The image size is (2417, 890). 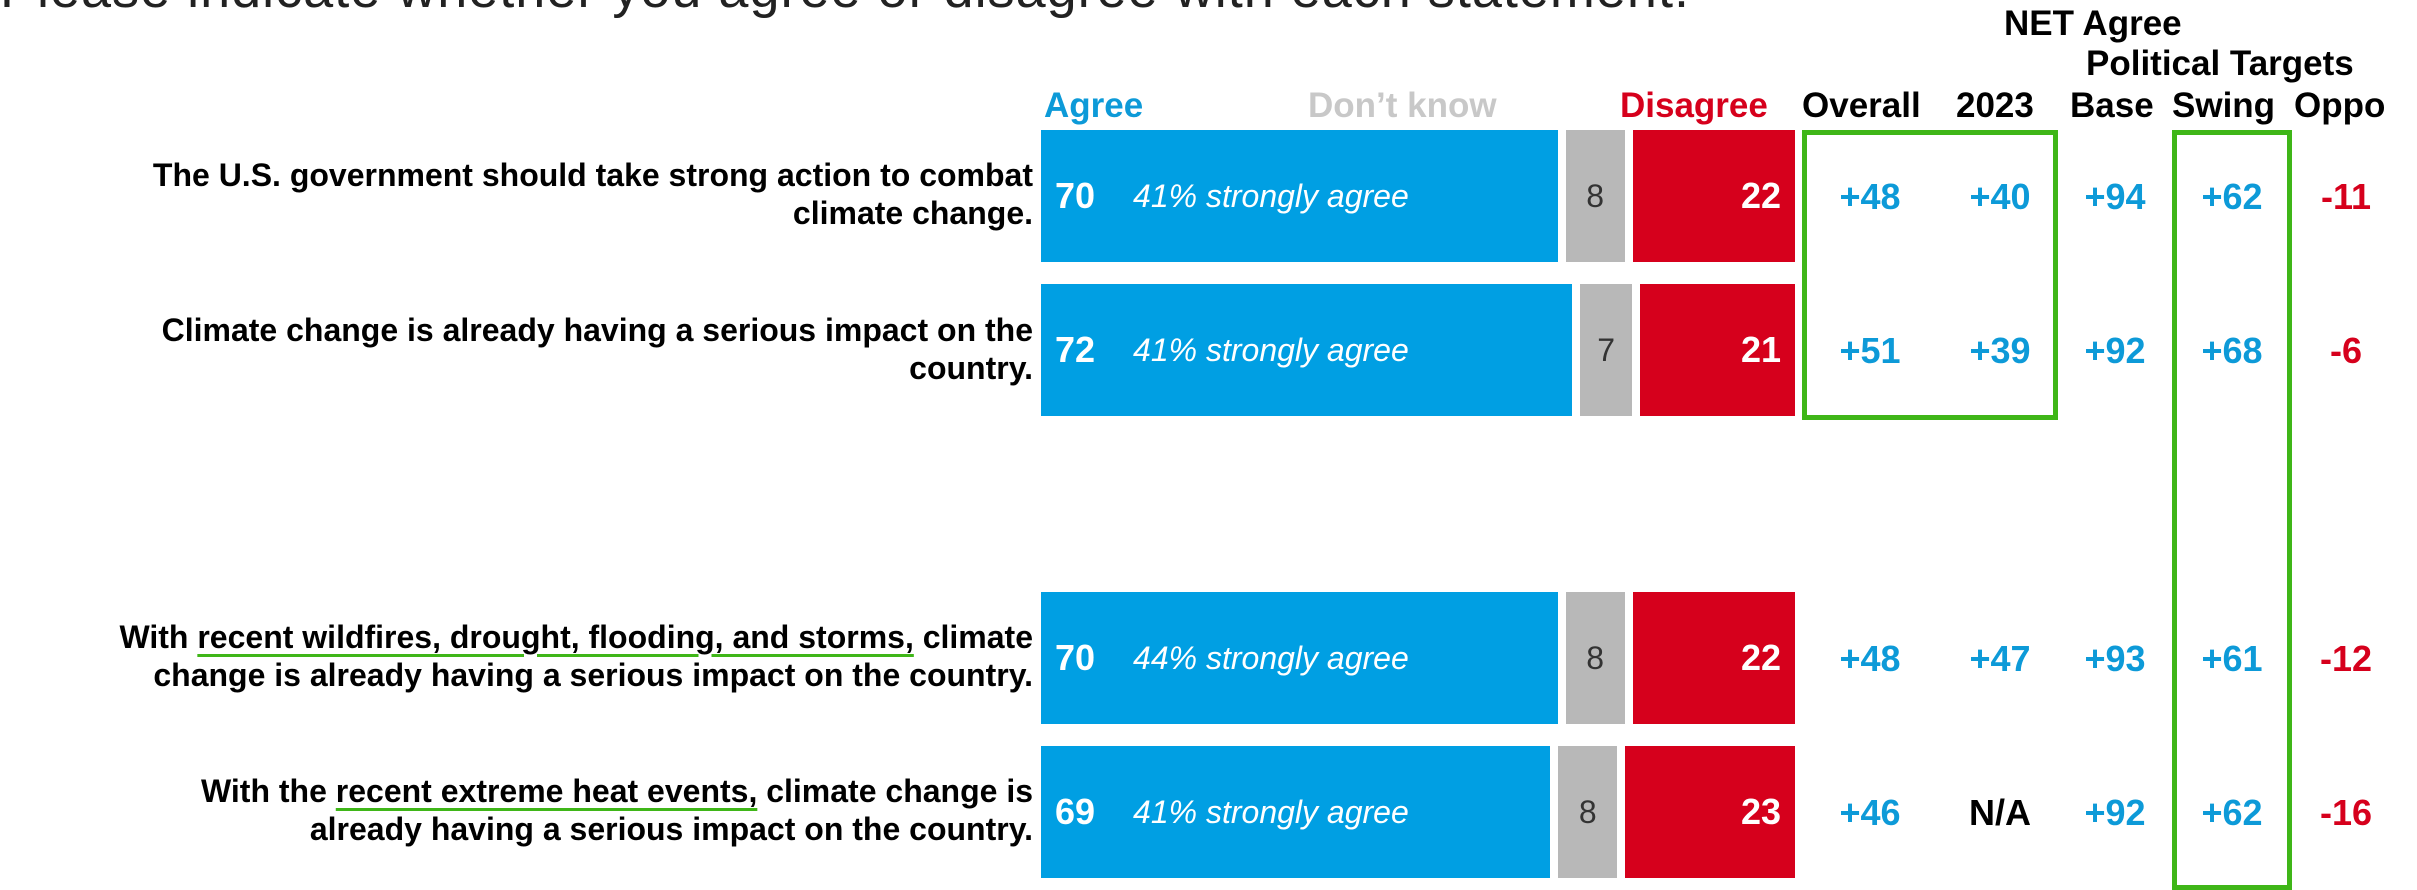 I want to click on net-value-oppo: -12, so click(x=2346, y=658).